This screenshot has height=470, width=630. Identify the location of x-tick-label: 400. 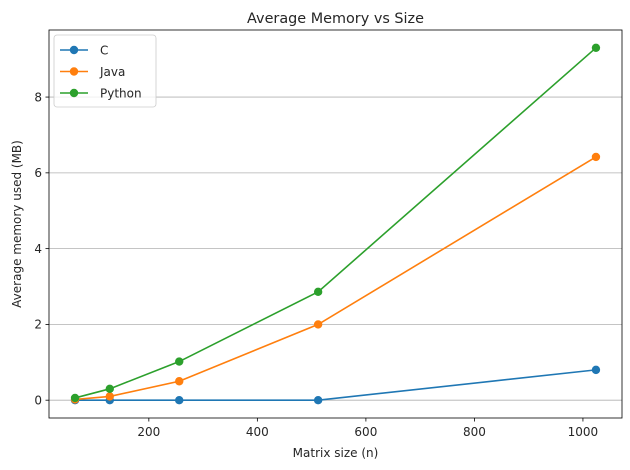
(257, 432).